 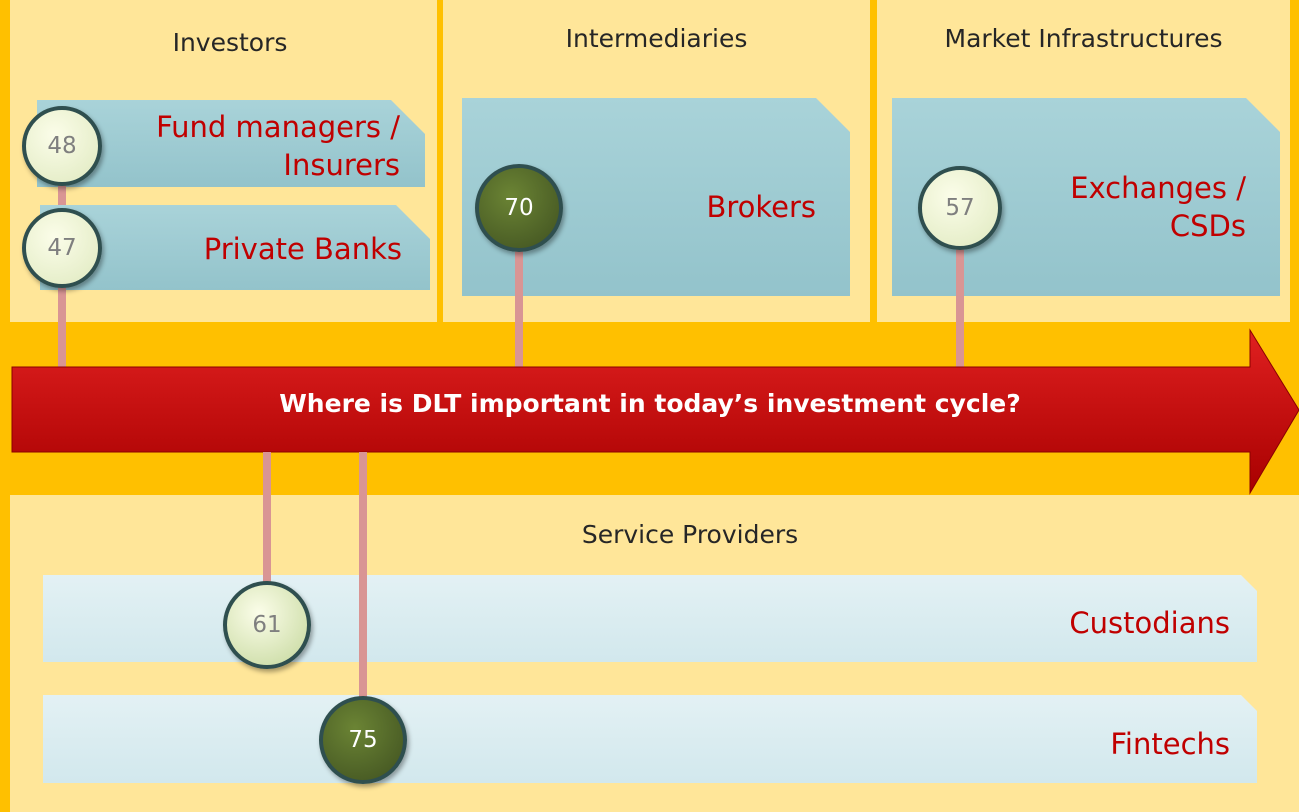 I want to click on score-badge: 48, so click(x=62, y=146).